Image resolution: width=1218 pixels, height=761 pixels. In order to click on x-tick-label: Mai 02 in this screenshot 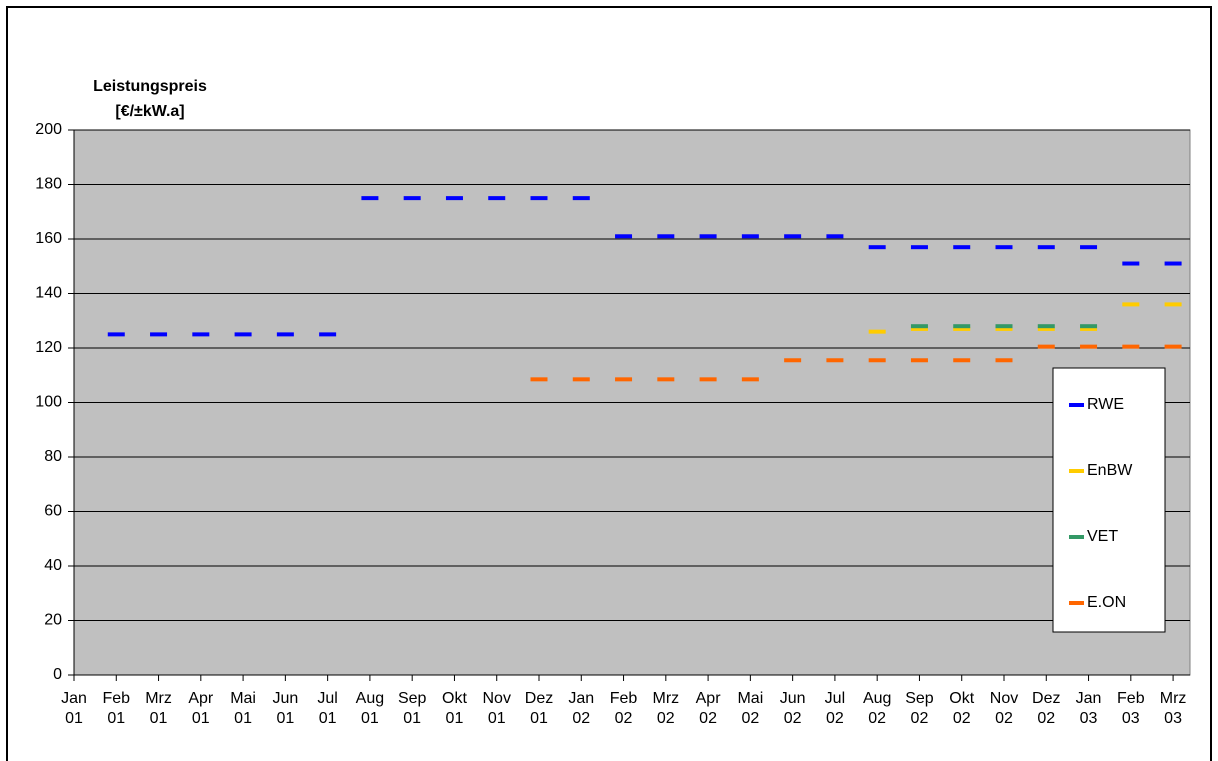, I will do `click(750, 708)`.